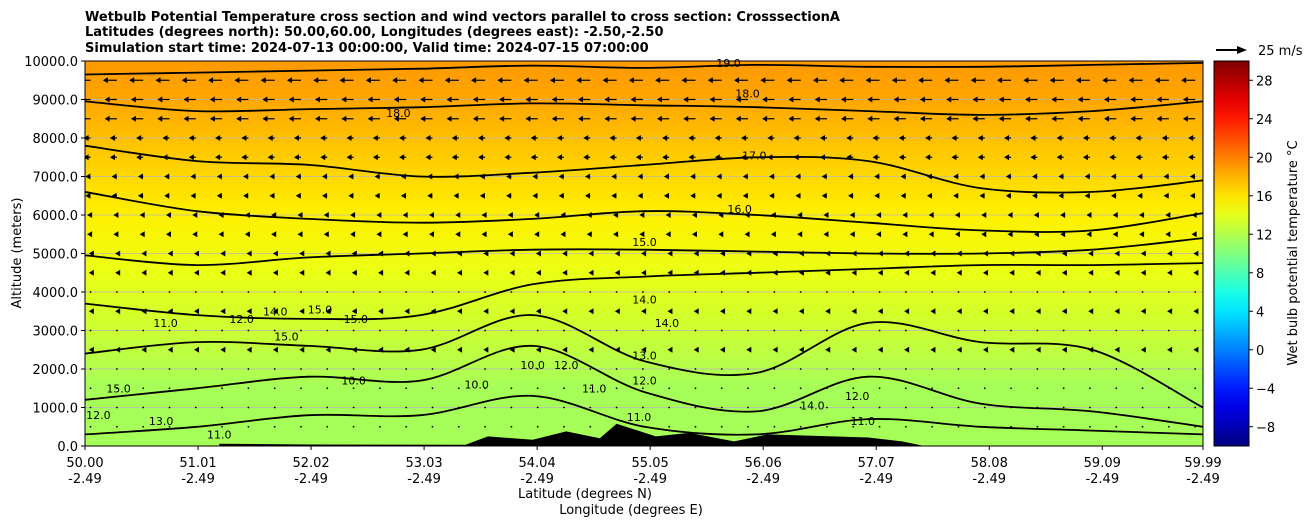 The height and width of the screenshot is (526, 1311). I want to click on contour-label: 15.0, so click(644, 242).